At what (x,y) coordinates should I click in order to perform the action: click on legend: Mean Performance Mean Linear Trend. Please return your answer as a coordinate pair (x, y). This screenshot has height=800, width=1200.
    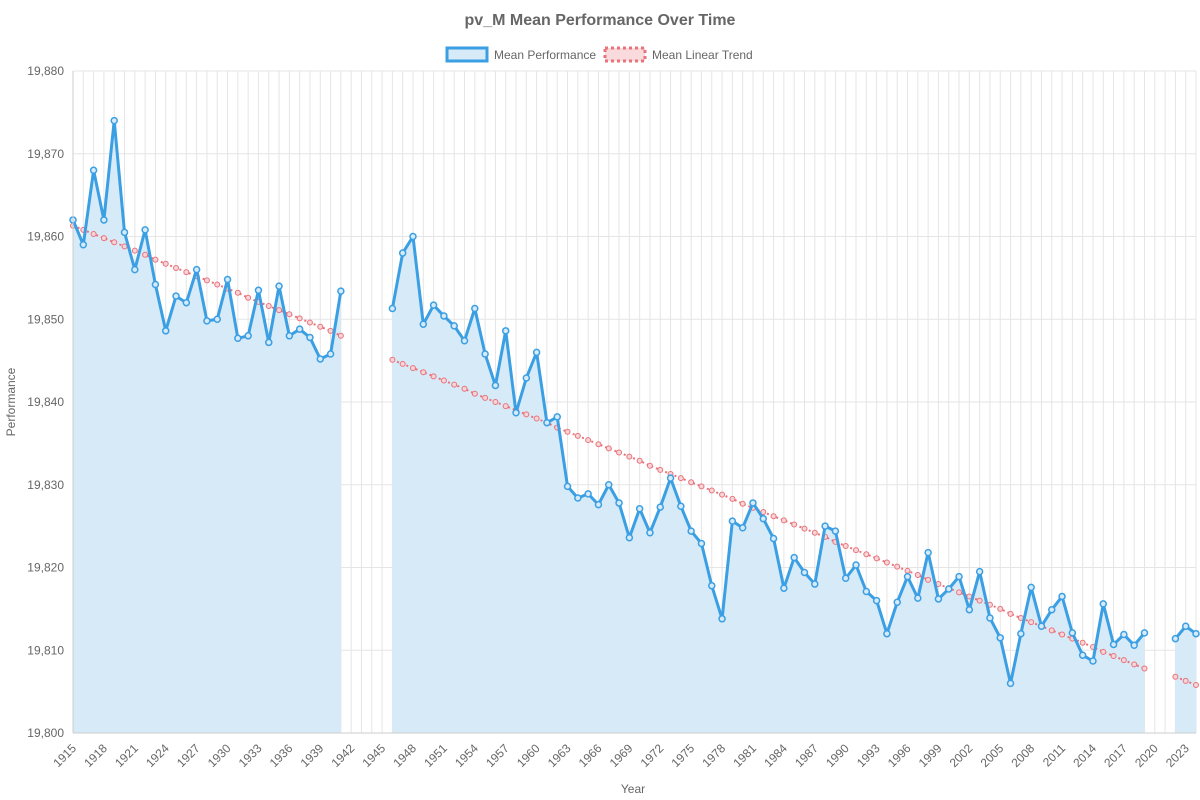
    Looking at the image, I should click on (599, 54).